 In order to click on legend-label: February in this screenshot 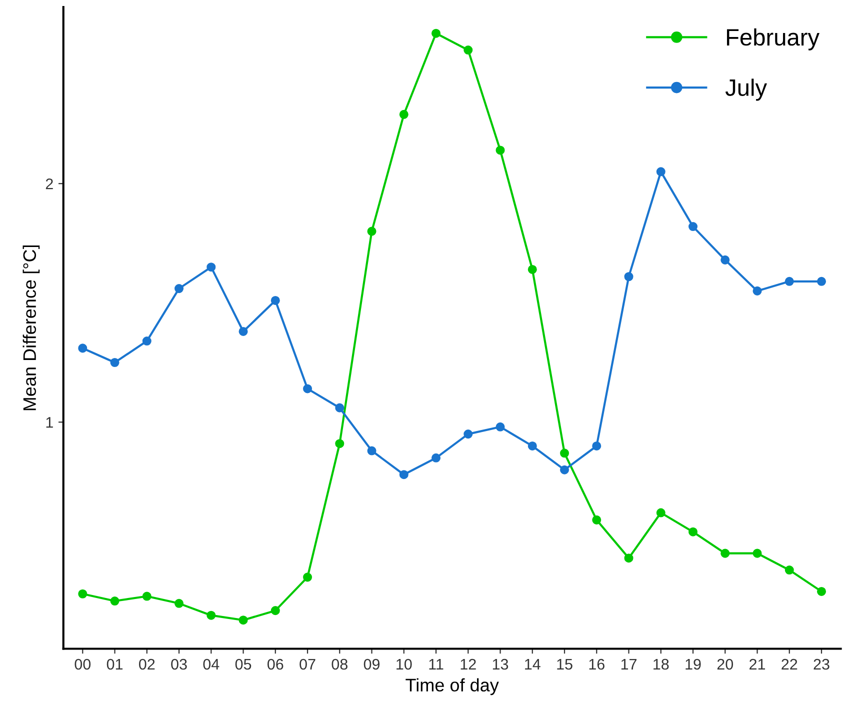, I will do `click(773, 39)`.